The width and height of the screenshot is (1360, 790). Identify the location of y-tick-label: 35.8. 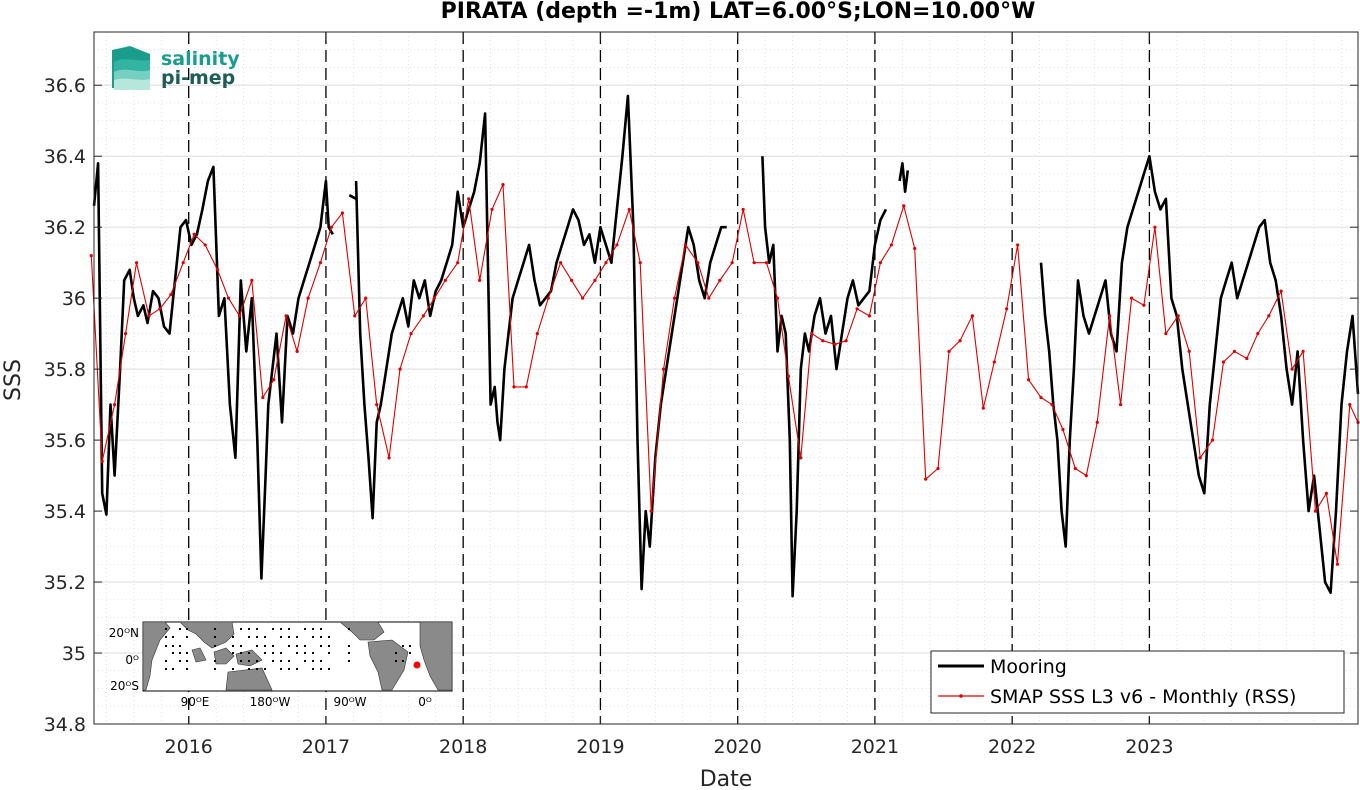
(65, 370).